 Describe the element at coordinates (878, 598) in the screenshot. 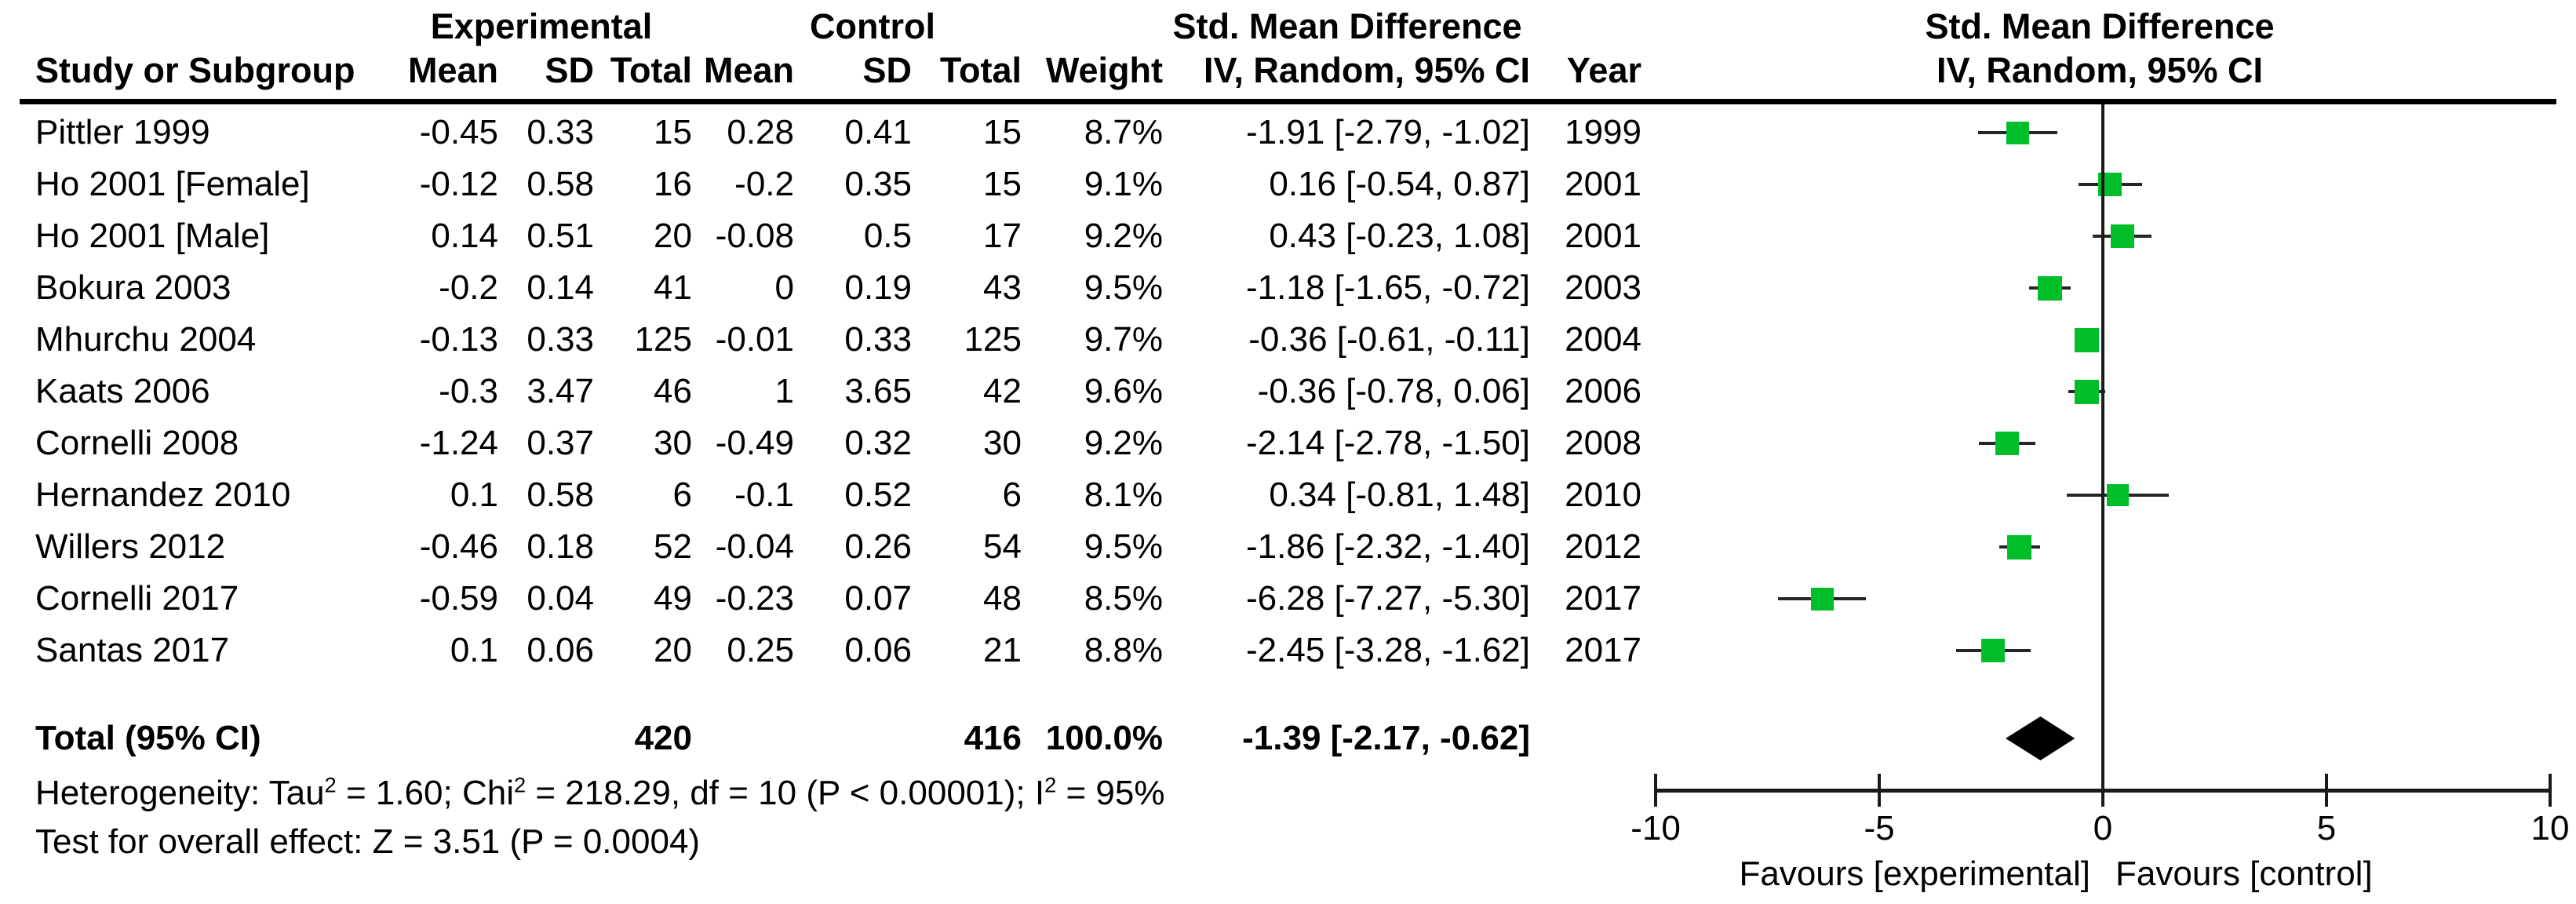

I see `ctrl-sd-cell: 0.07` at that location.